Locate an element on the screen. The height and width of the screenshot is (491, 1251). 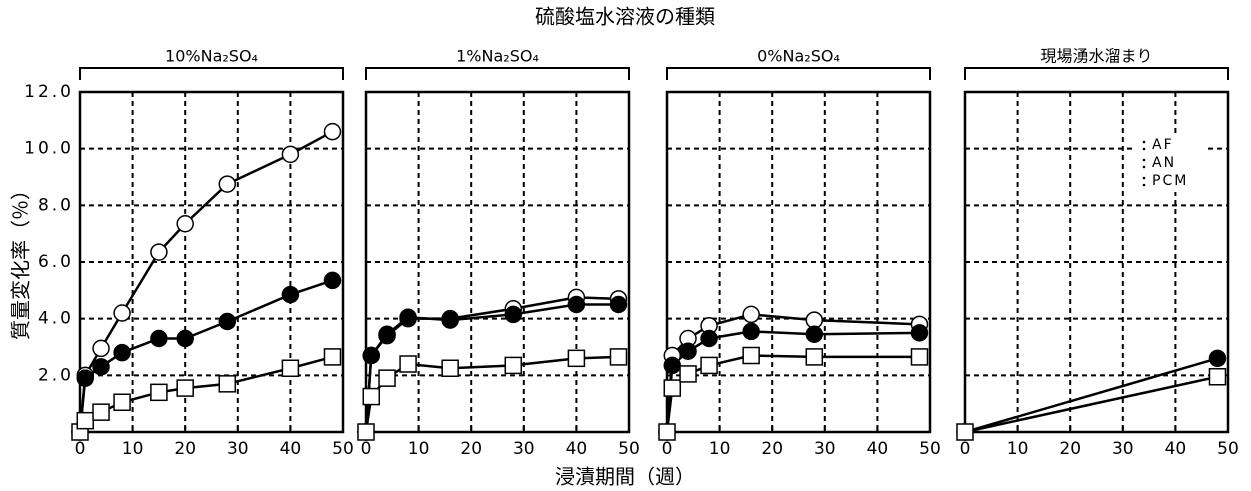
y-axis-label: 質量変化率（％） is located at coordinates (21, 260).